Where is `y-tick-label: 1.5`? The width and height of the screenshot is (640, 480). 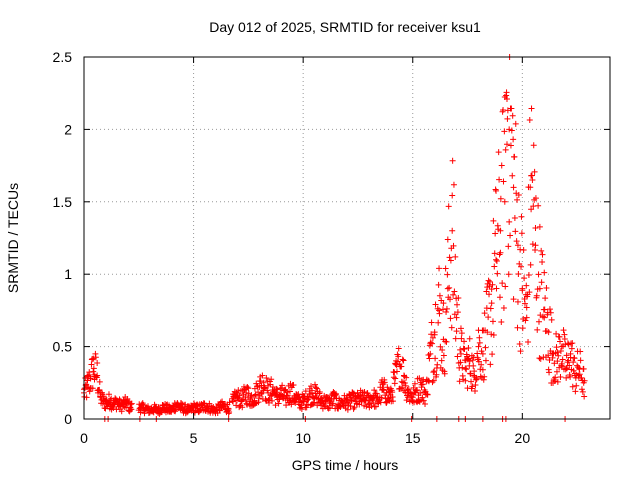
y-tick-label: 1.5 is located at coordinates (63, 202).